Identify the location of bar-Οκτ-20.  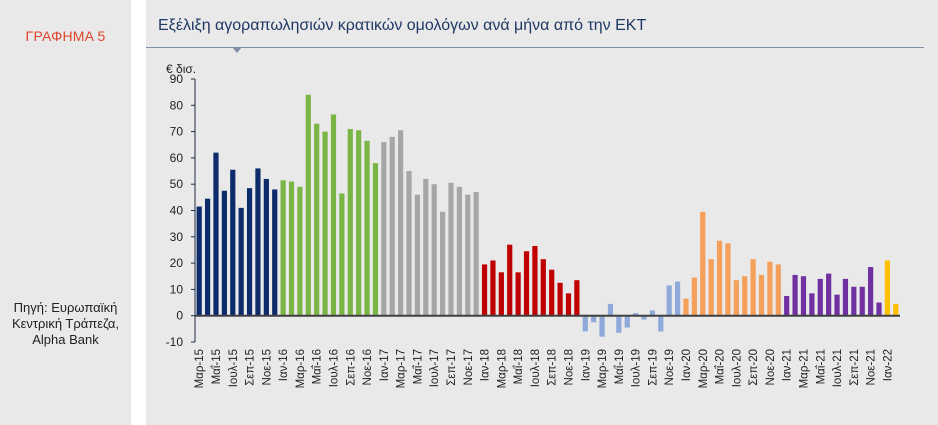
(761, 295).